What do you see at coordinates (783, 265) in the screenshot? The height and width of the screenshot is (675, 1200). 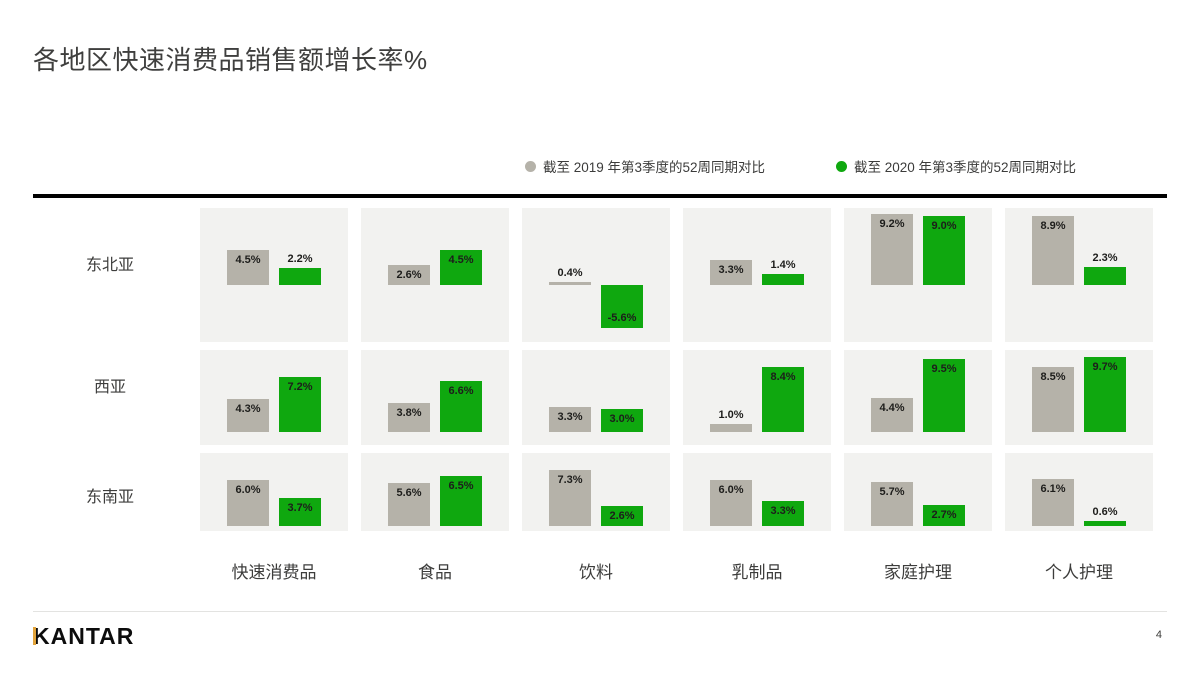 I see `bar-value-label: 1.4%` at bounding box center [783, 265].